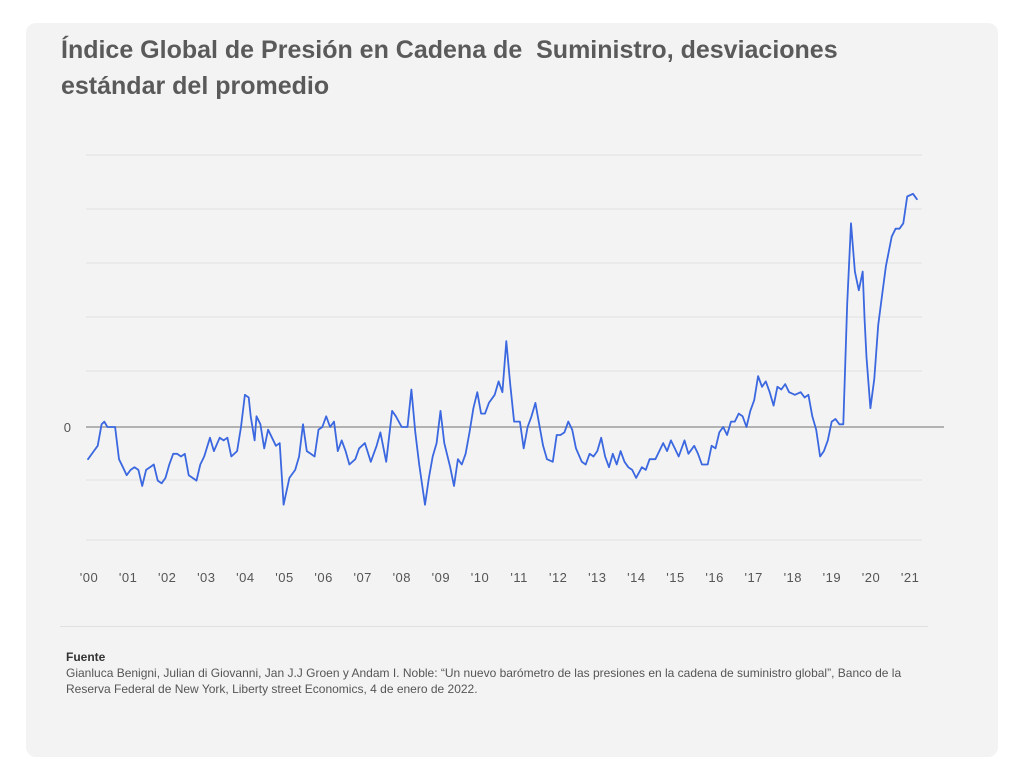 Image resolution: width=1024 pixels, height=780 pixels. Describe the element at coordinates (793, 577) in the screenshot. I see `x-tick-label: '18` at that location.